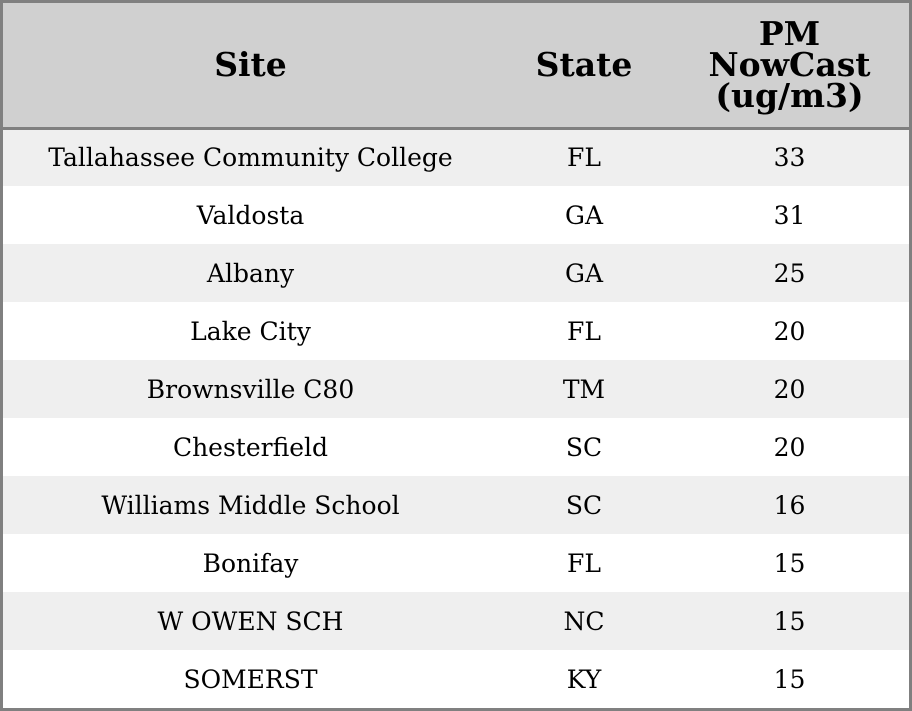 This screenshot has height=711, width=912. Describe the element at coordinates (456, 563) in the screenshot. I see `table-row: Bonifay FL 15` at that location.